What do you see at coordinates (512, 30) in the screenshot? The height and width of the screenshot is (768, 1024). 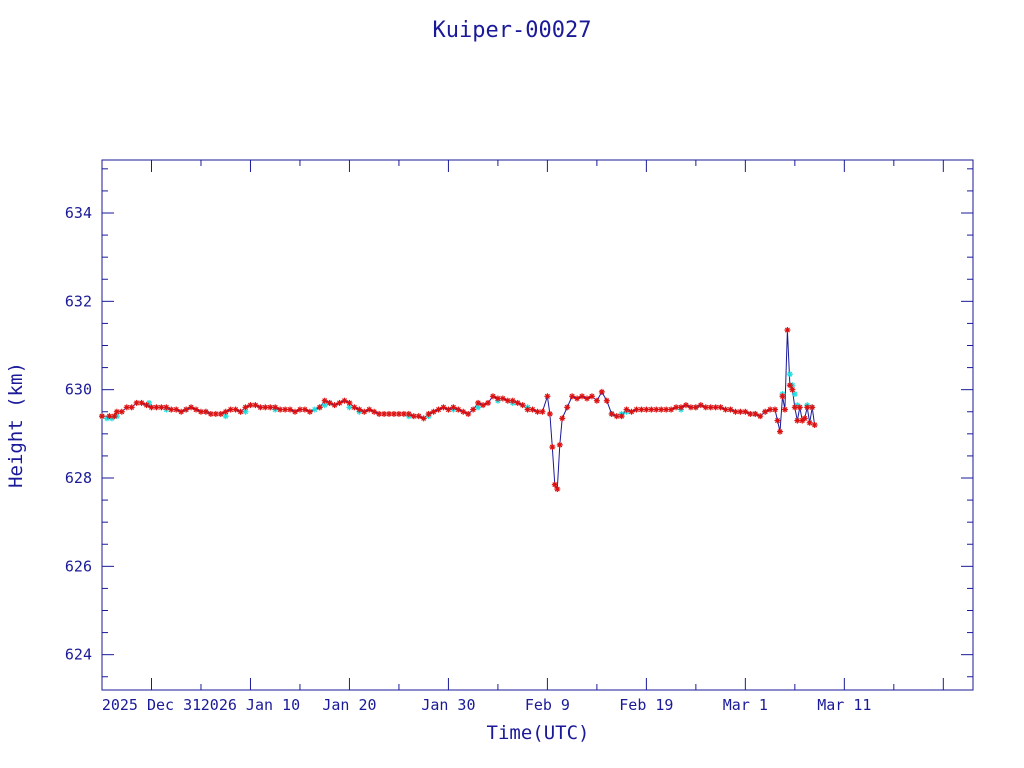 I see `chart-title: Kuiper-00027` at bounding box center [512, 30].